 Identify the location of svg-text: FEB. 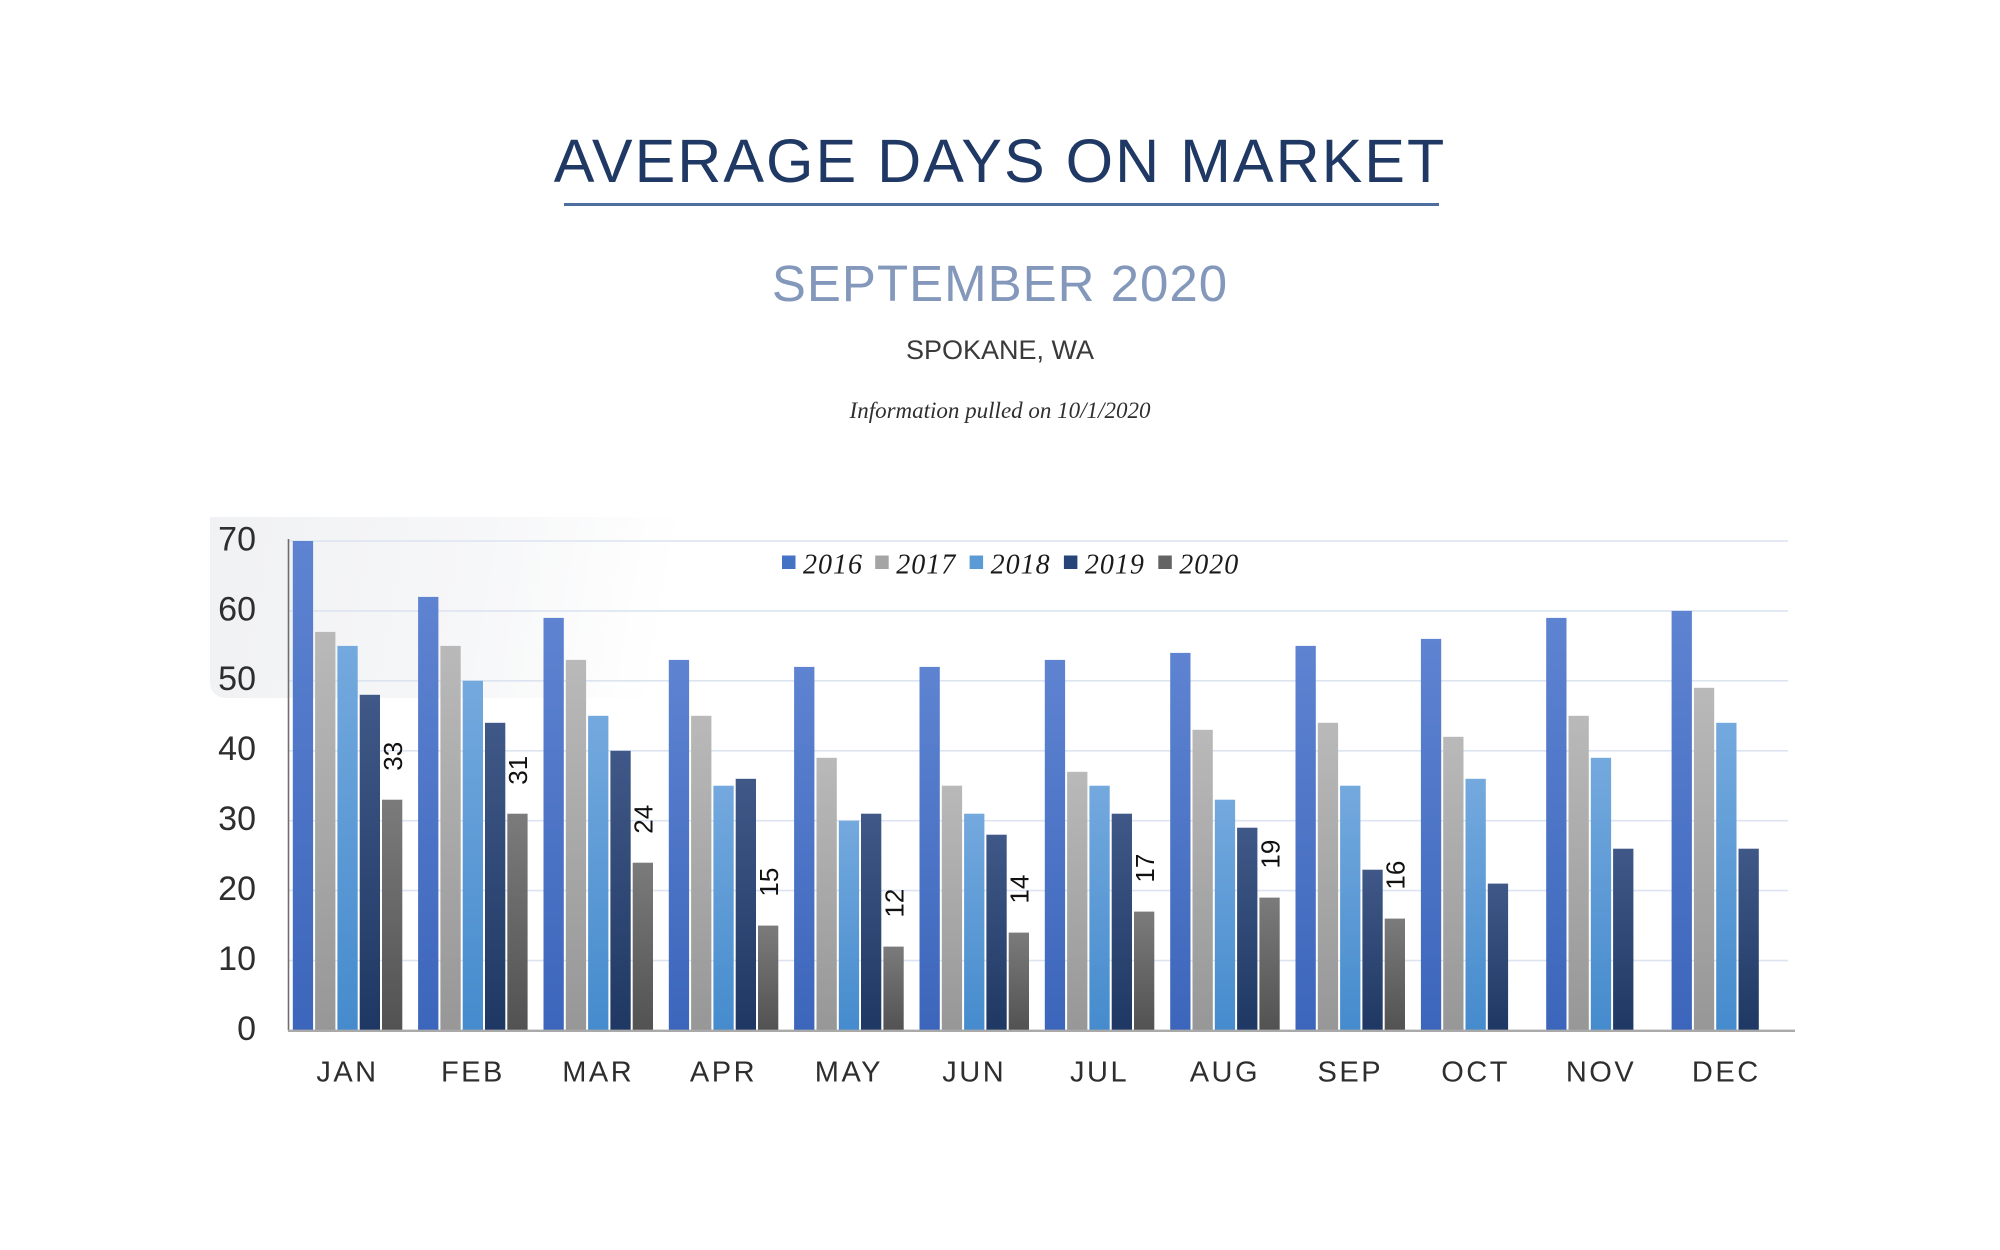
(473, 1073).